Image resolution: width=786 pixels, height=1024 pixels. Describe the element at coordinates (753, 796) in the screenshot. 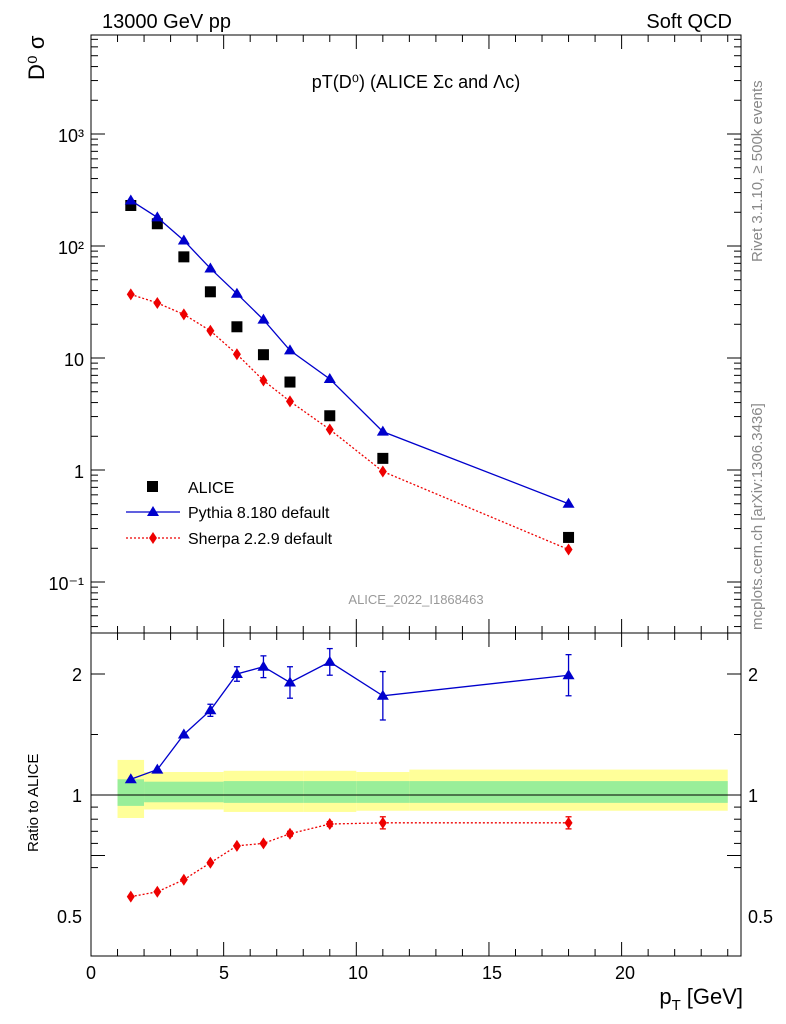

I see `ratio-ytick-right-1: 1` at that location.